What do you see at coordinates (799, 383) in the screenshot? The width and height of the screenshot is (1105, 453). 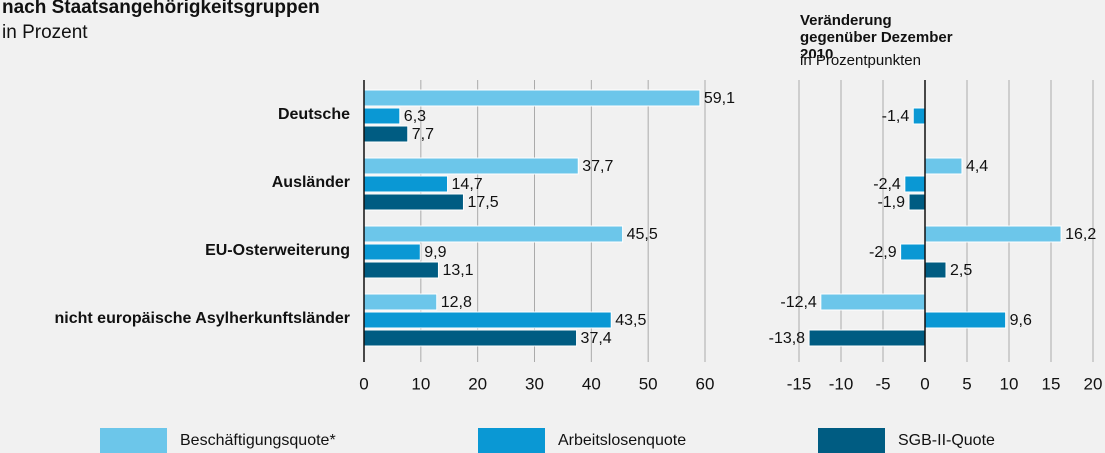 I see `x-tick-label: -15` at bounding box center [799, 383].